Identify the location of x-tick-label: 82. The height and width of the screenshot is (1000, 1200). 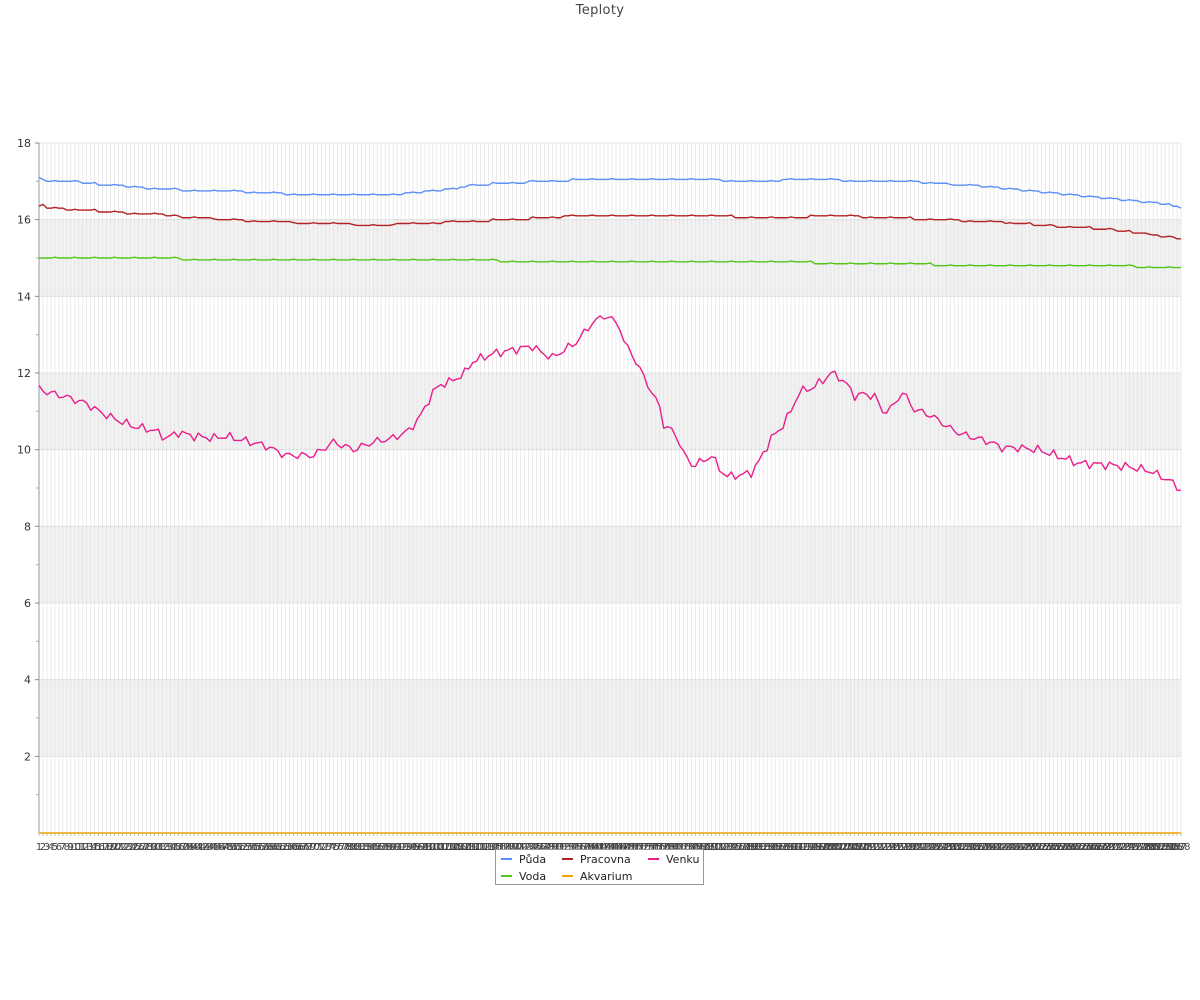
(361, 847).